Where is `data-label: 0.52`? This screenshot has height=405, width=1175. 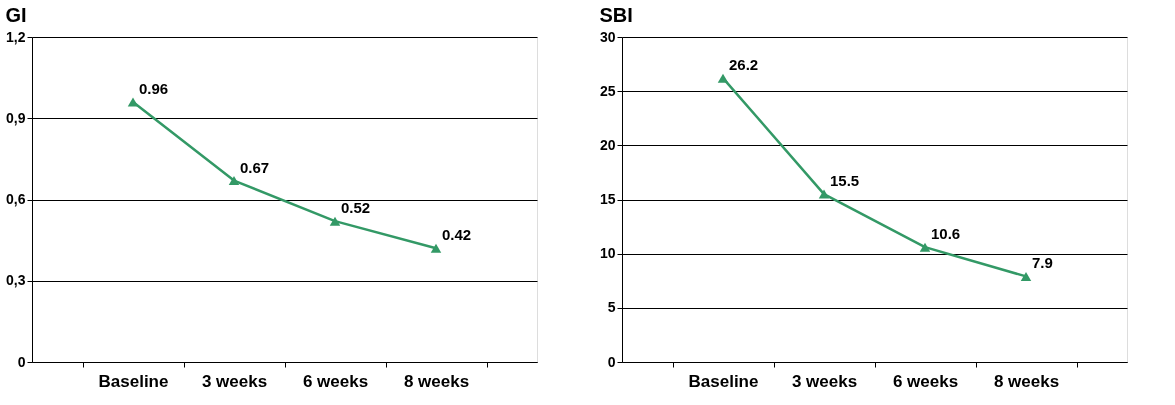 data-label: 0.52 is located at coordinates (356, 208).